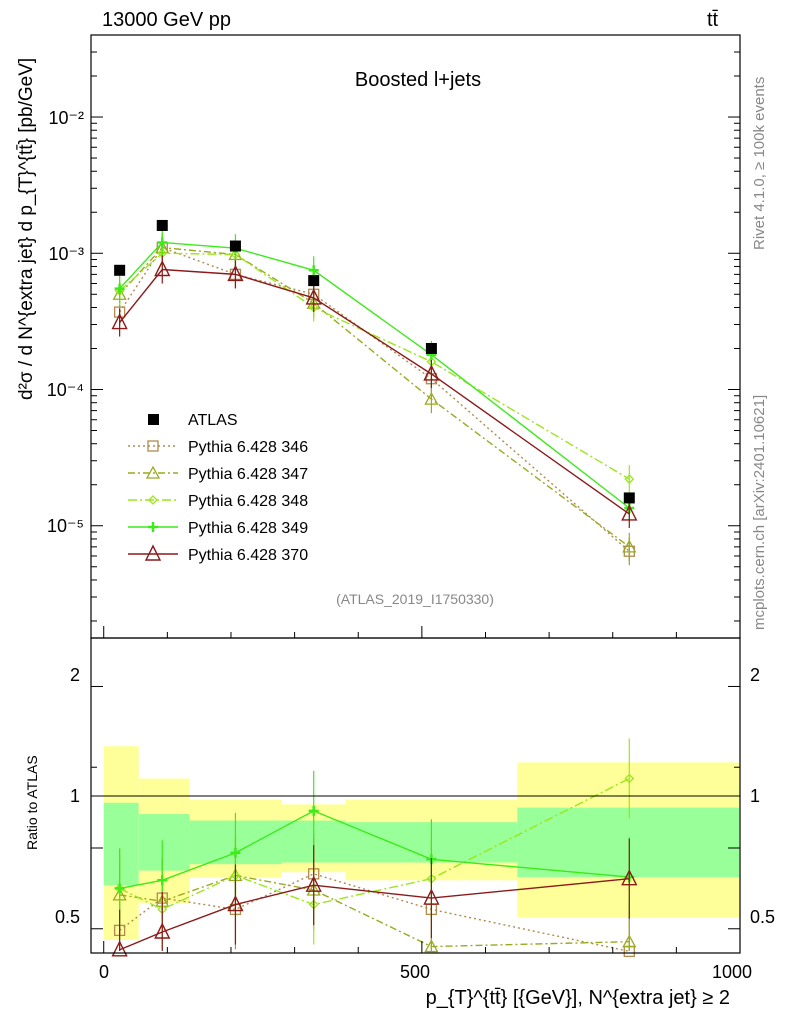 This screenshot has width=786, height=1024. I want to click on y-tick-label: 10⁻³, so click(66, 254).